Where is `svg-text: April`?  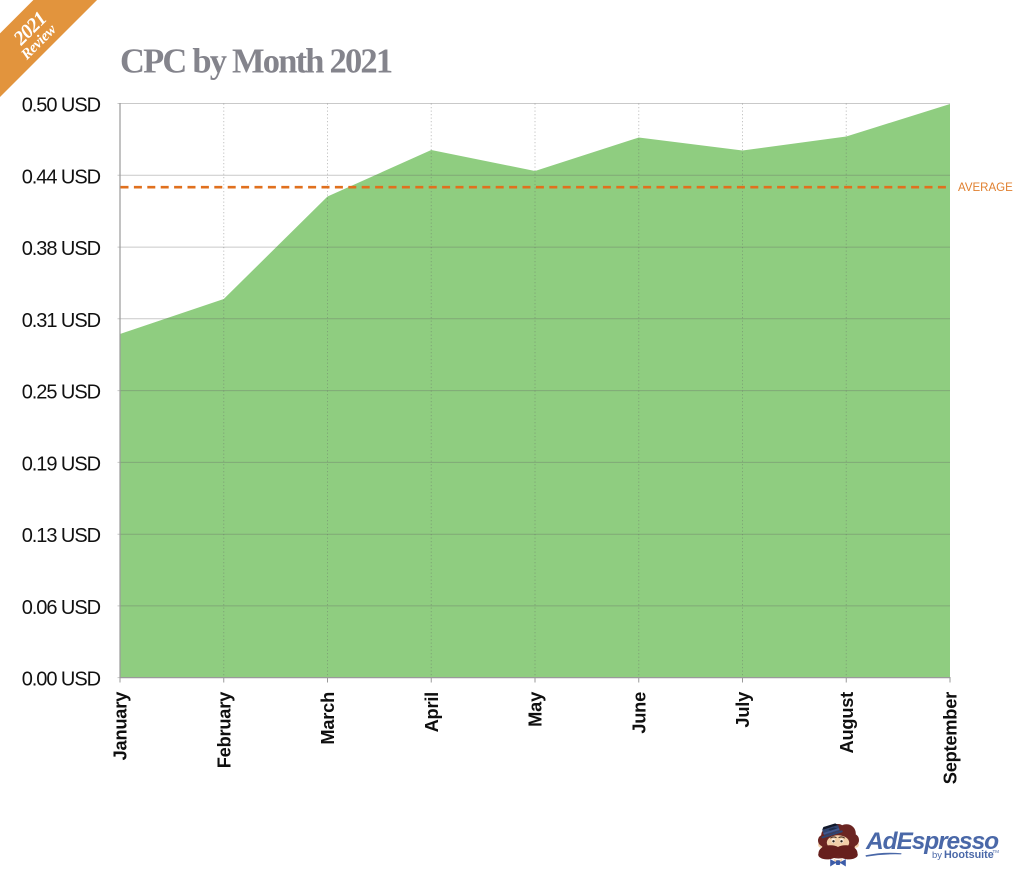
svg-text: April is located at coordinates (431, 712).